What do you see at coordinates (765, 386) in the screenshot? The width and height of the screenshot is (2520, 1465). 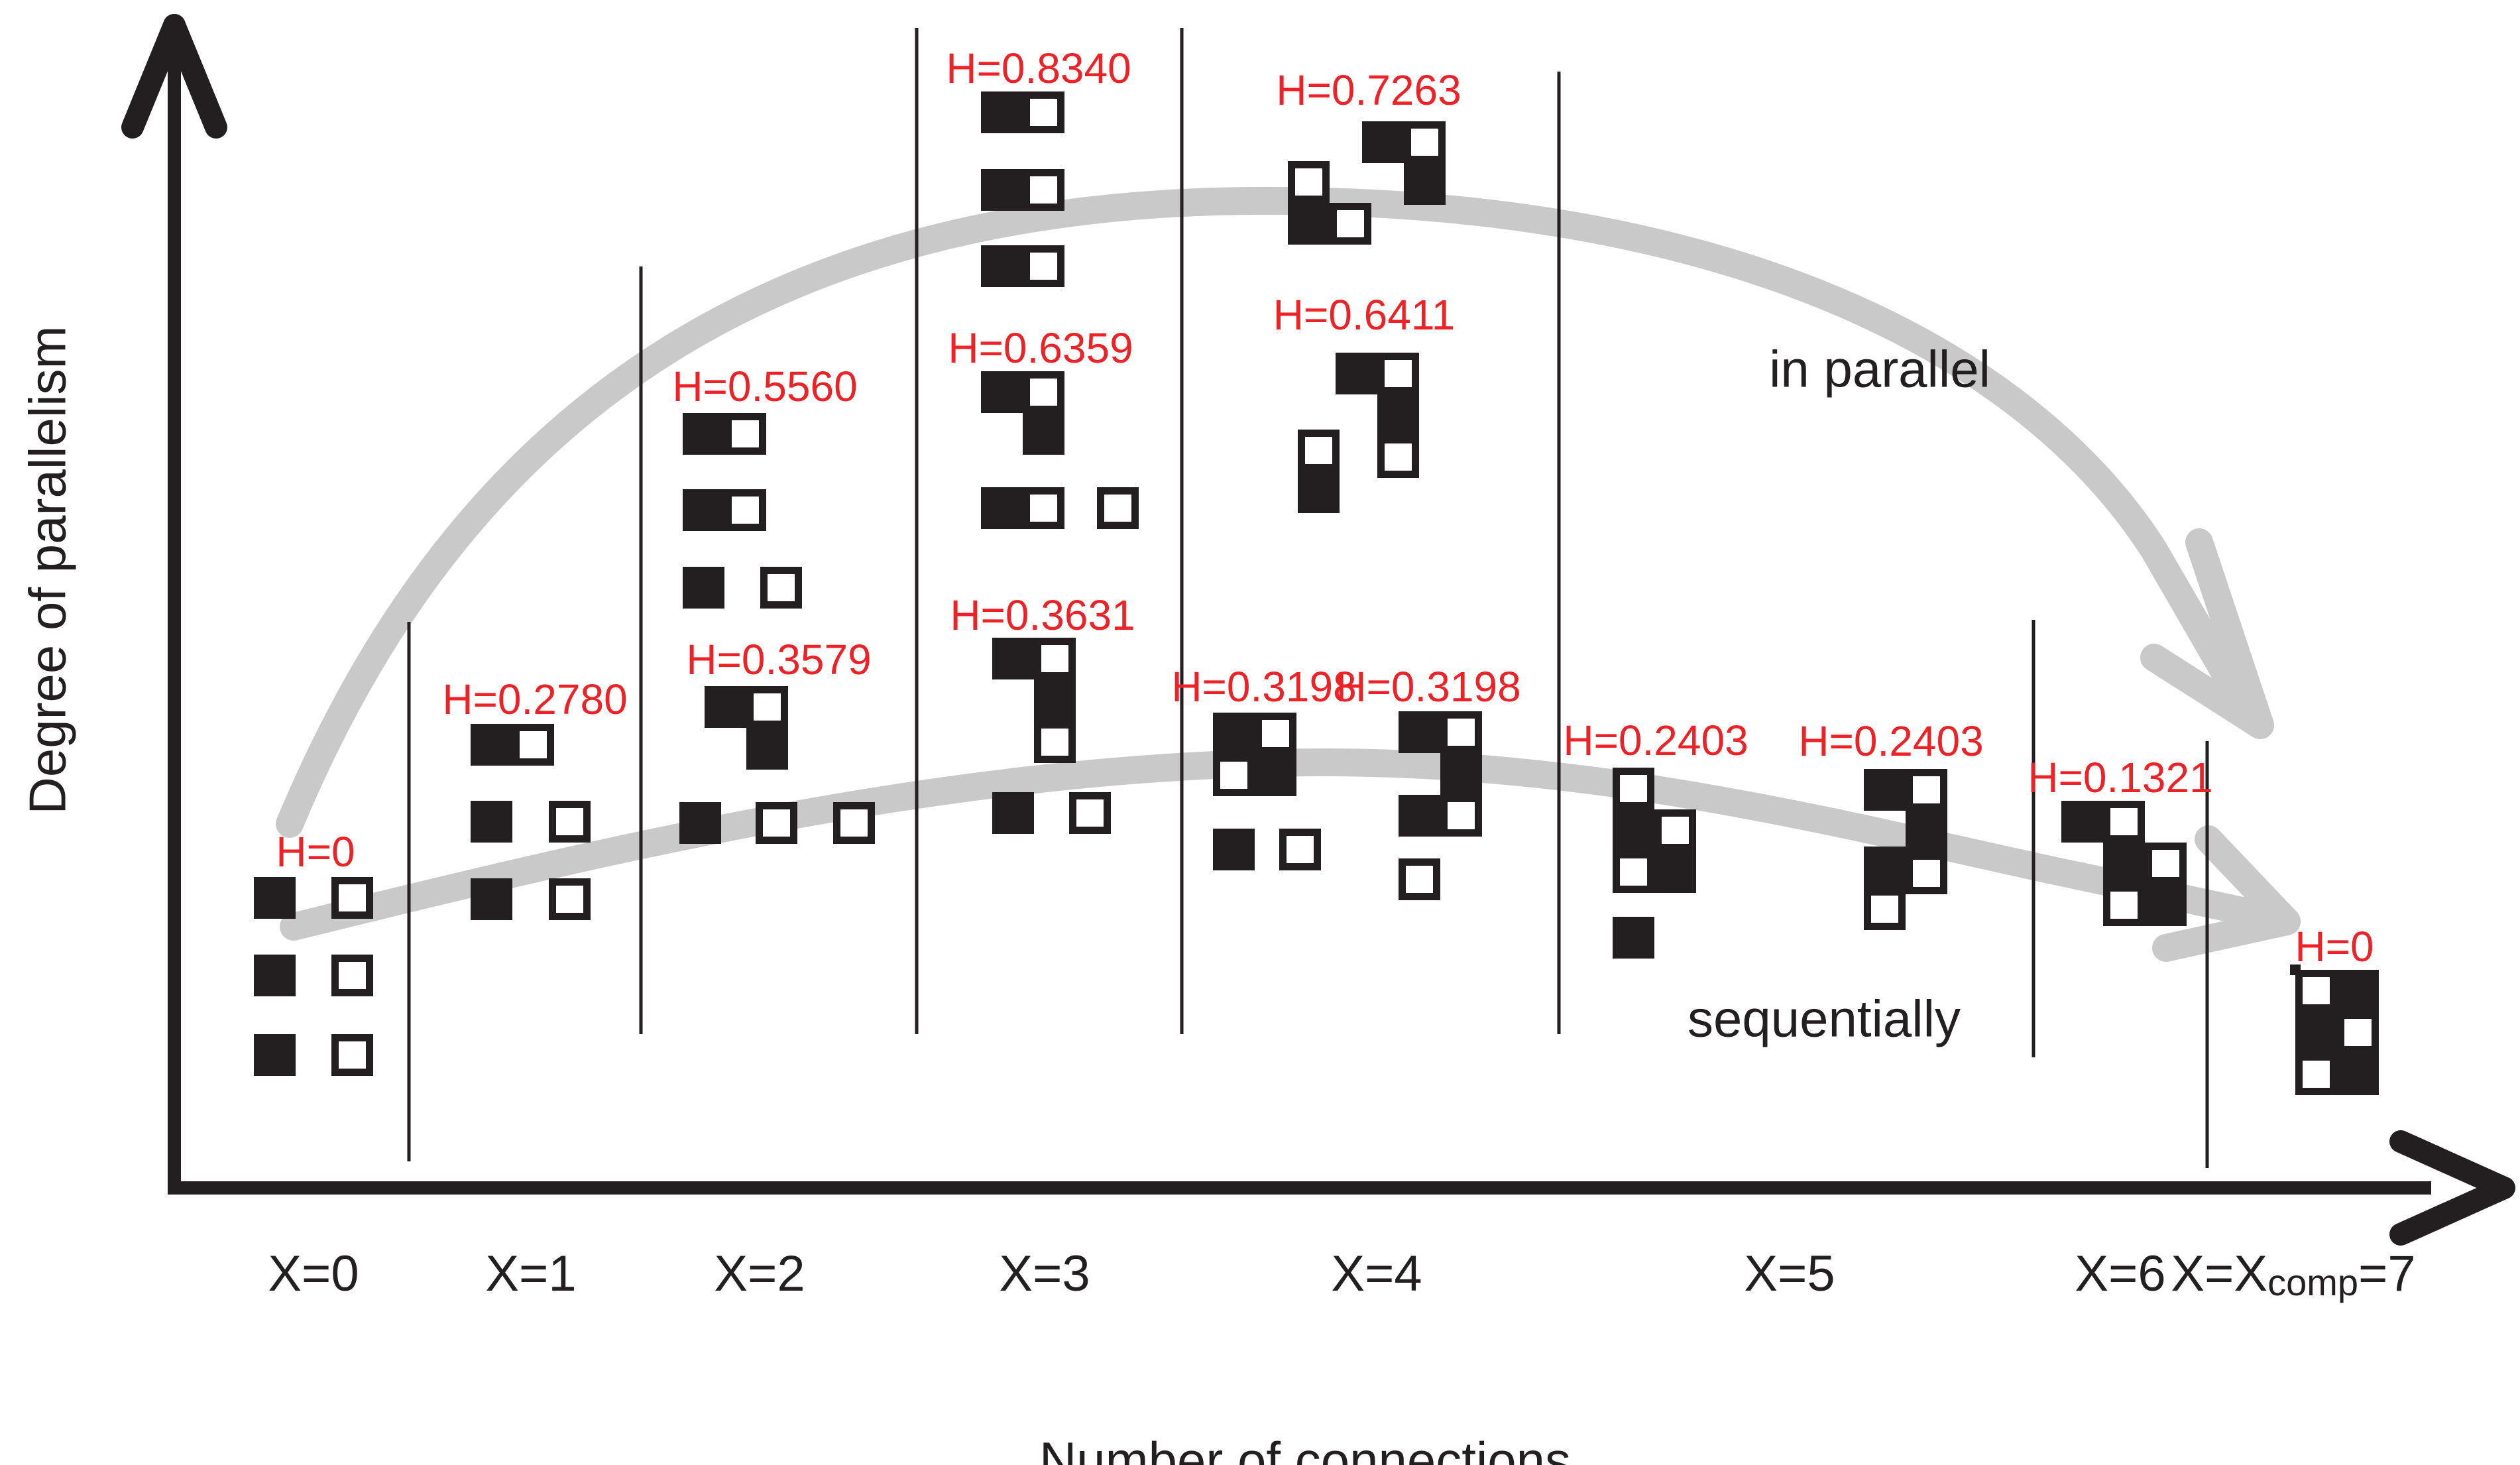 I see `entropy-label: H=0.5560` at bounding box center [765, 386].